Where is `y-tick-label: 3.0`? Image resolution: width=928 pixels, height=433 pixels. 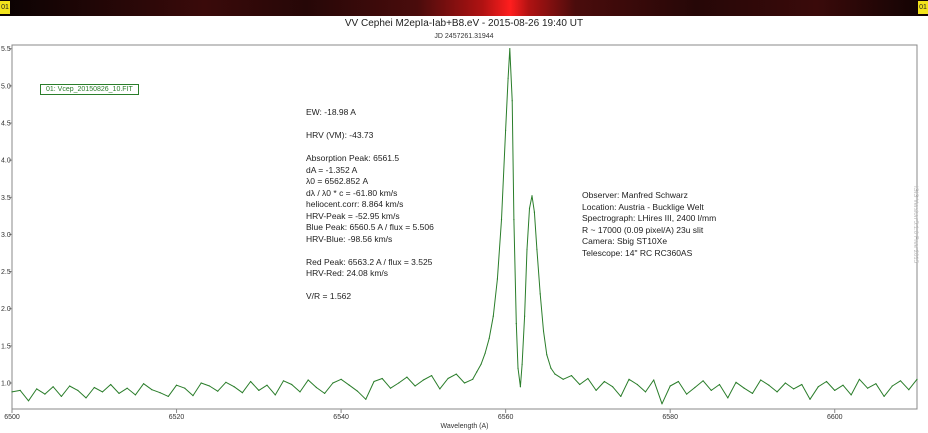
y-tick-label: 3.0 is located at coordinates (6, 235).